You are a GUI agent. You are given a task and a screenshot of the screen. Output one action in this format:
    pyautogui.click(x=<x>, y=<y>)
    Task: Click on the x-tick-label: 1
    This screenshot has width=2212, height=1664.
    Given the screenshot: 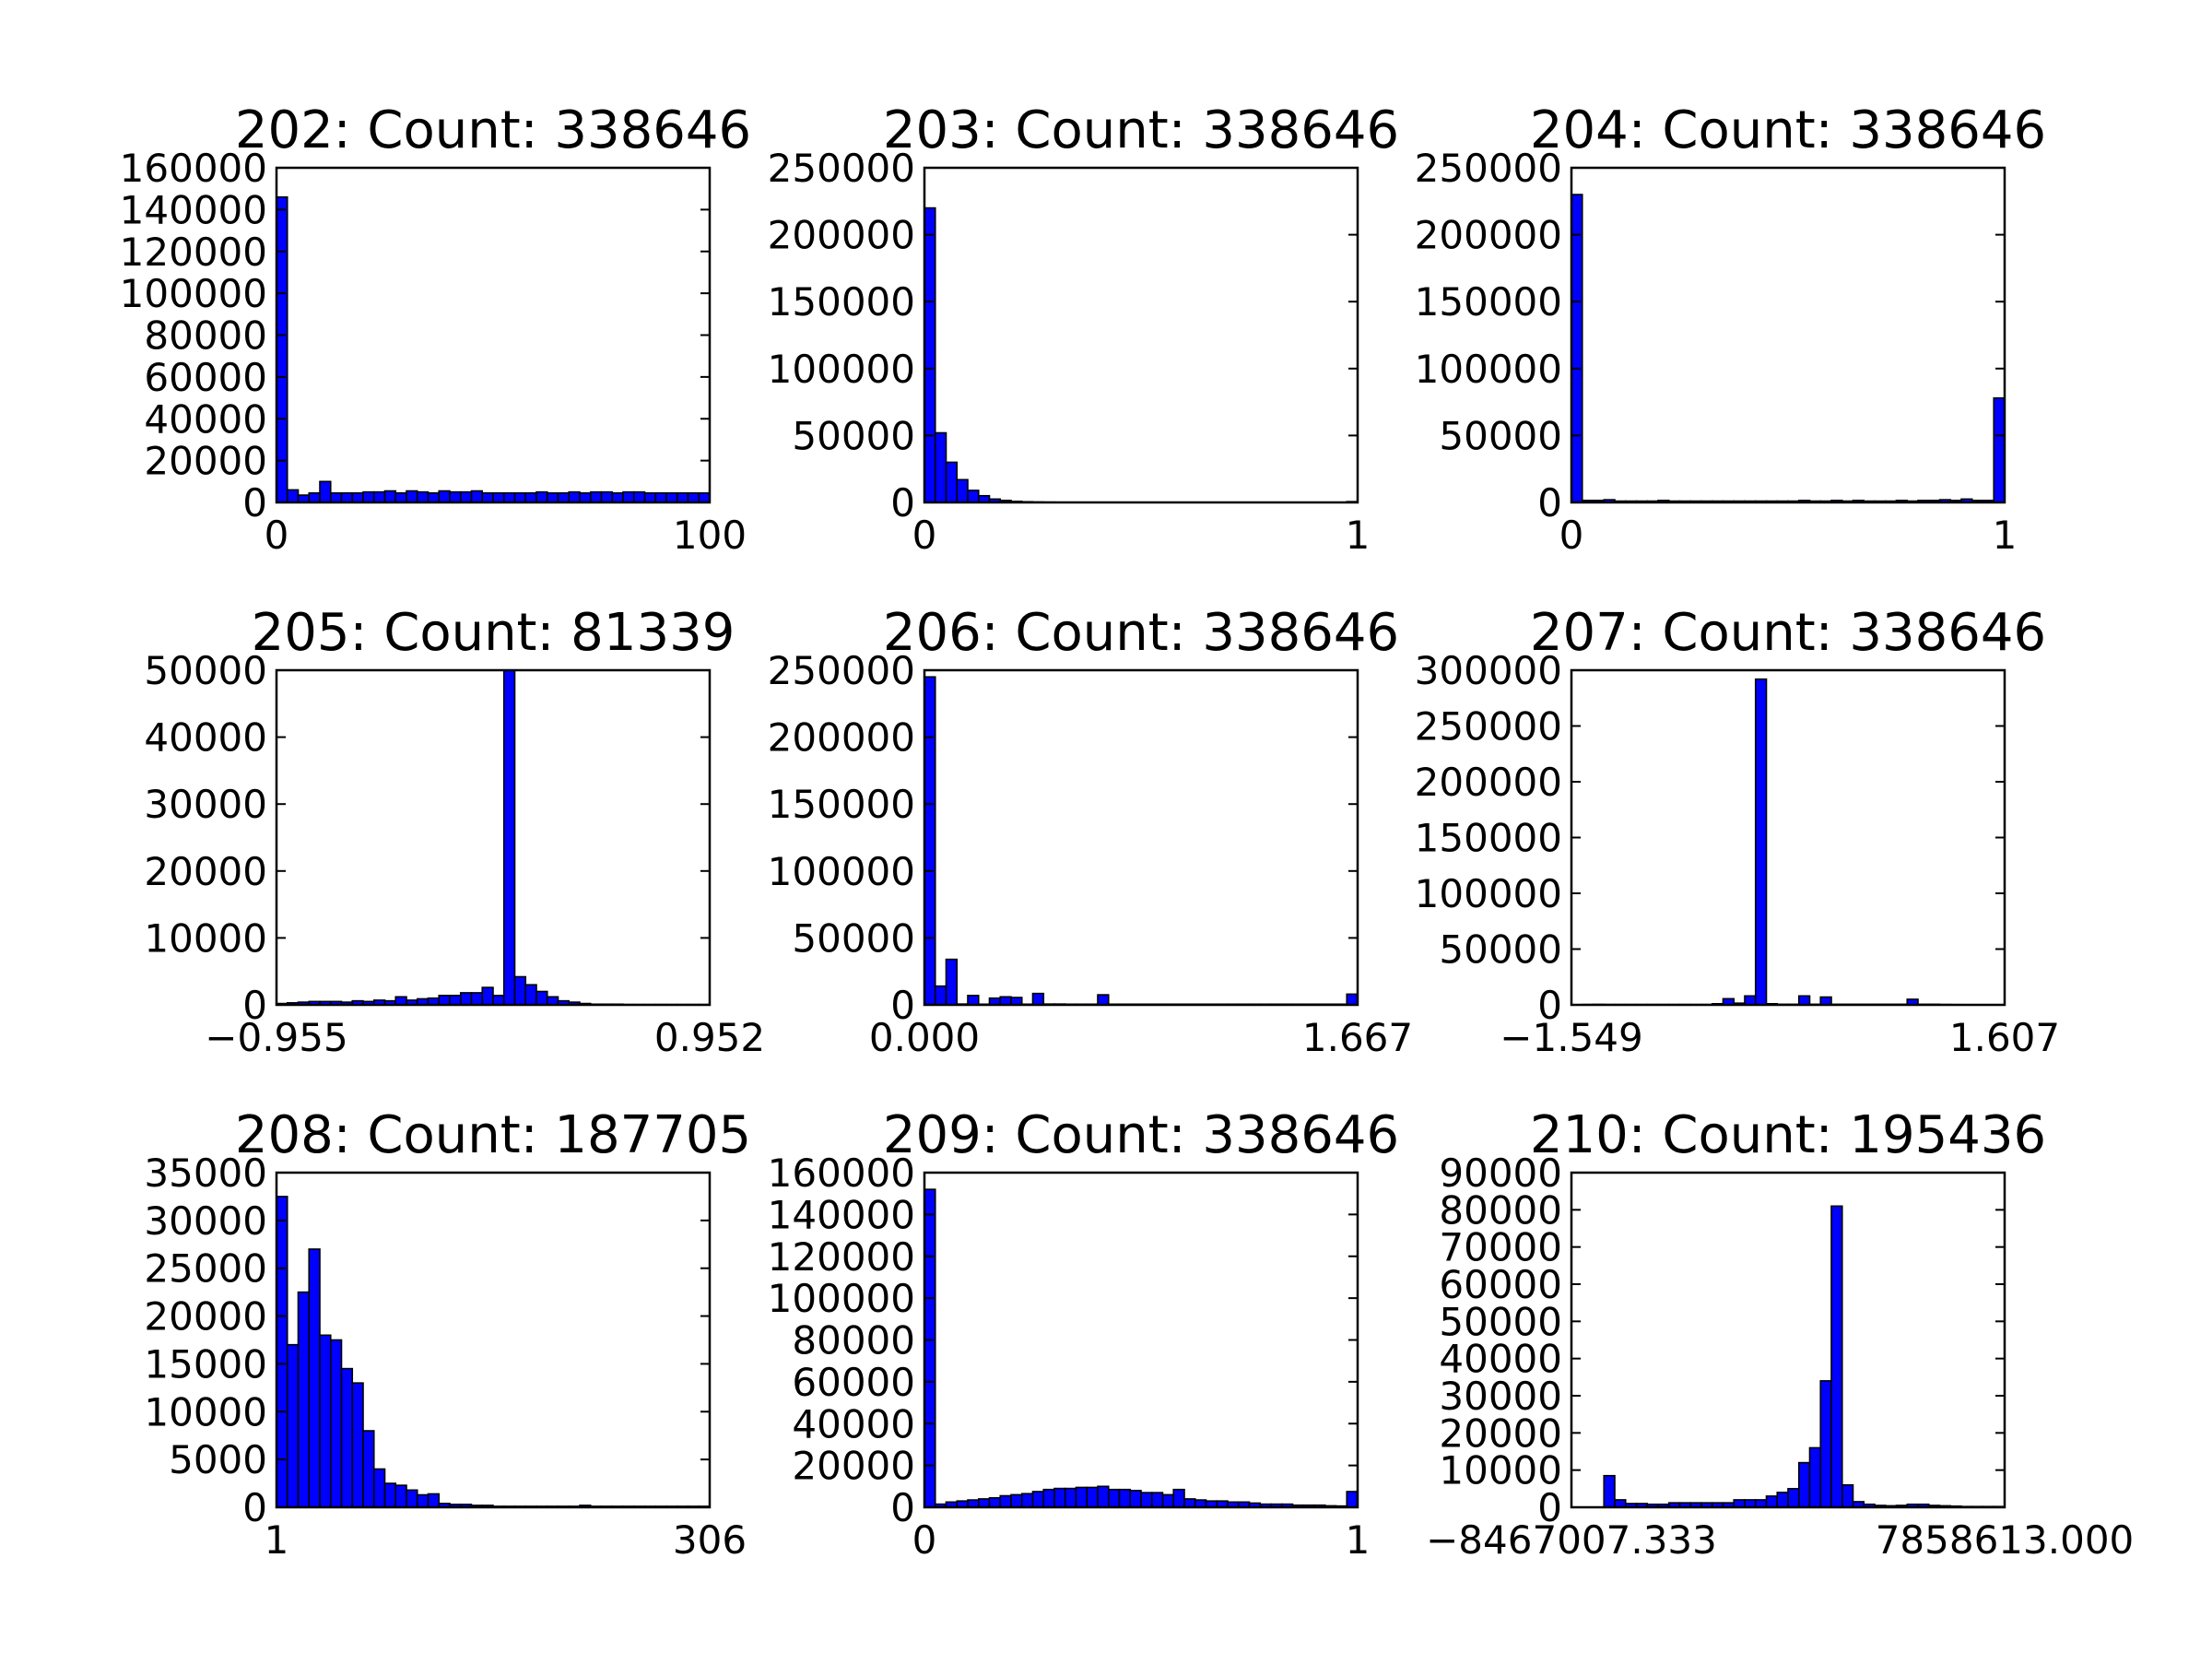 What is the action you would take?
    pyautogui.click(x=2005, y=535)
    